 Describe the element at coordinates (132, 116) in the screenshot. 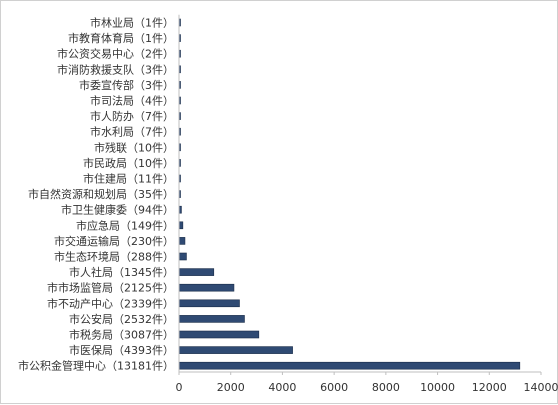

I see `category-label: 市人防办（7件）` at that location.